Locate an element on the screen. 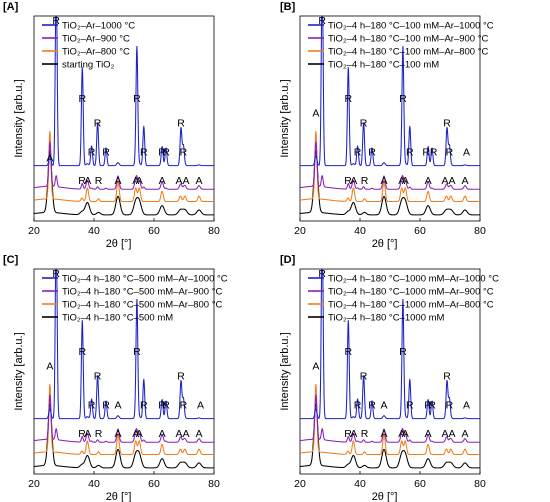 This screenshot has height=502, width=550. legend-entry: TiO₂–4 h–180 °C–500 mM–Ar–800 °C is located at coordinates (142, 305).